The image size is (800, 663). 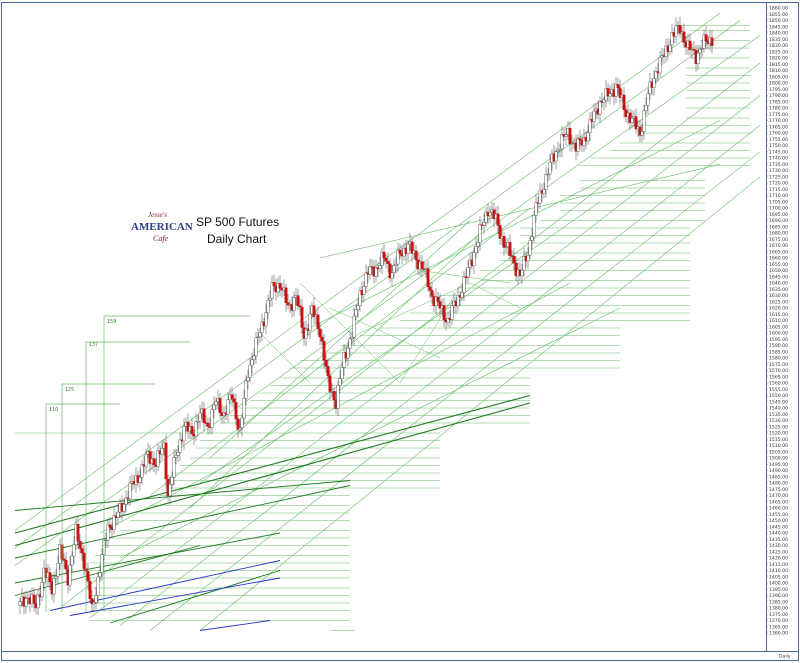 I want to click on y-tick-label: 1770.00, so click(x=778, y=121).